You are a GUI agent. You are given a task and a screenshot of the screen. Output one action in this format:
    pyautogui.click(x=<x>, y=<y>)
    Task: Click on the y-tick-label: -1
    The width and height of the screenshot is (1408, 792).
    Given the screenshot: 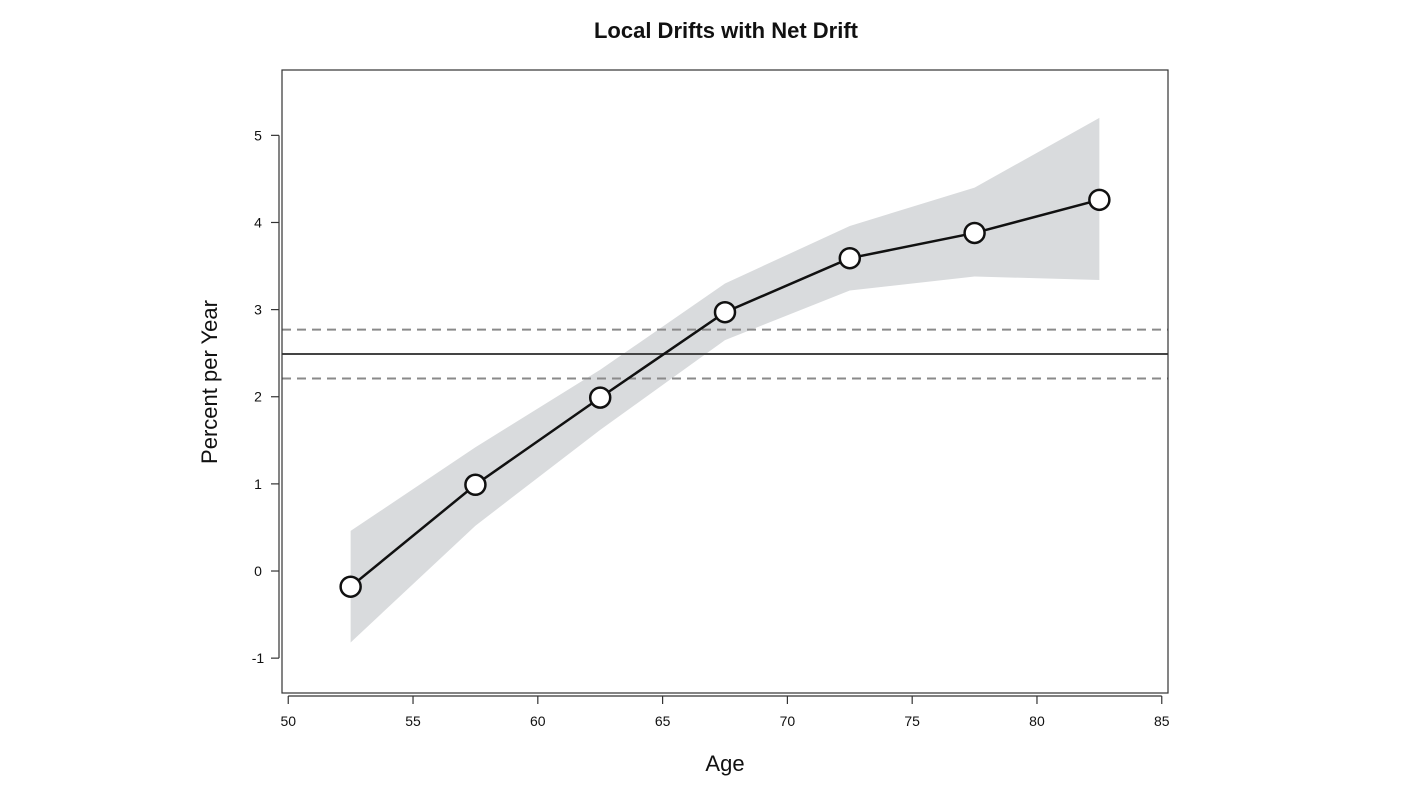 What is the action you would take?
    pyautogui.click(x=258, y=658)
    